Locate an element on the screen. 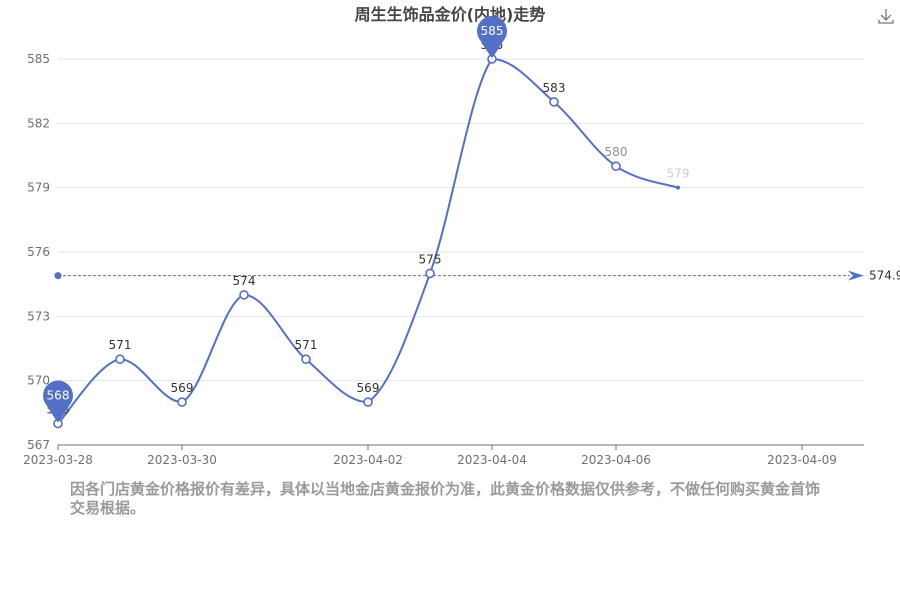 The width and height of the screenshot is (900, 600). min-marker-label: 568 is located at coordinates (58, 396).